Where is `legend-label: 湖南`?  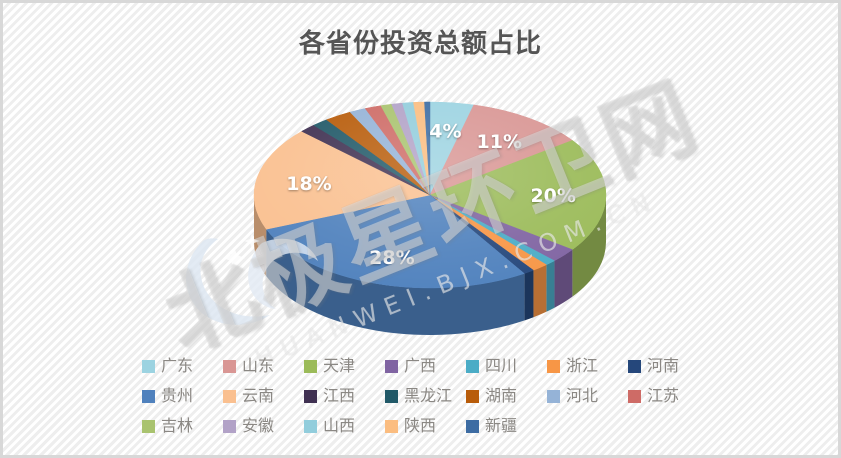 legend-label: 湖南 is located at coordinates (501, 395).